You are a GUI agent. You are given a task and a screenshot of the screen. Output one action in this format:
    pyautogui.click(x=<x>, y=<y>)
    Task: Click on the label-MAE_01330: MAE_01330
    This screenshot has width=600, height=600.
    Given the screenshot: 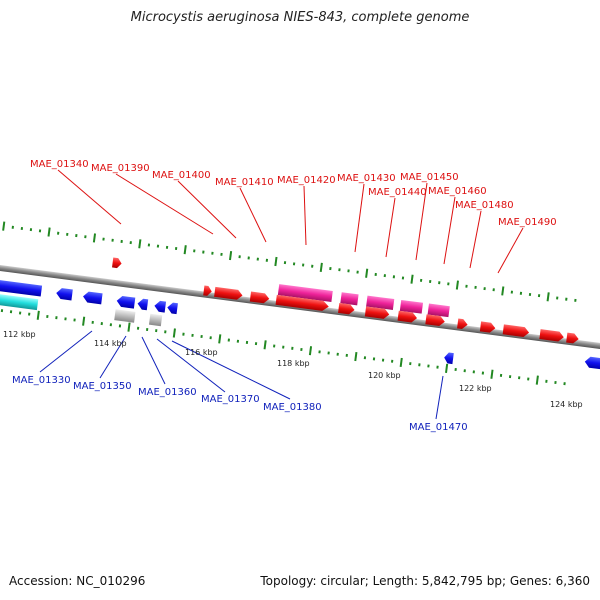 What is the action you would take?
    pyautogui.click(x=52, y=358)
    